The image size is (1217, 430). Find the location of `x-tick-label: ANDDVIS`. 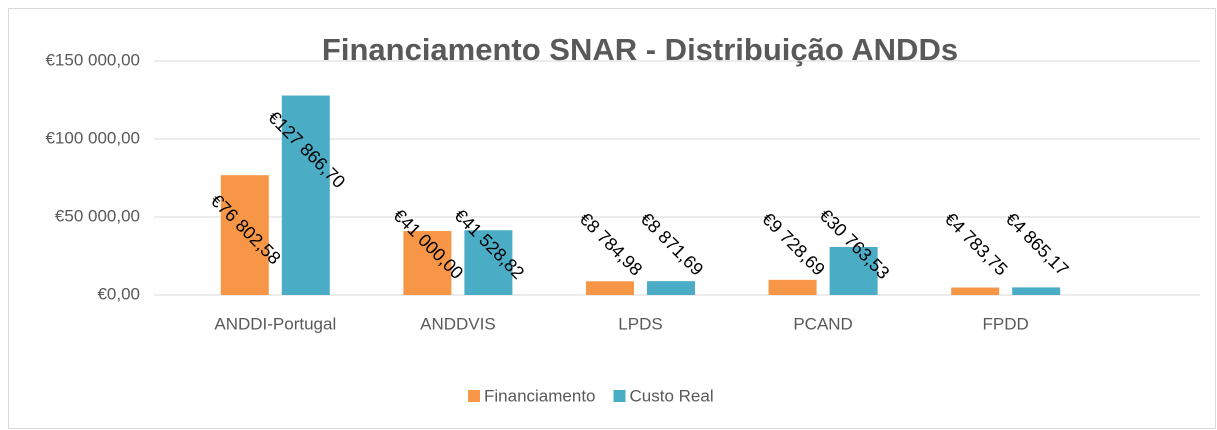

x-tick-label: ANDDVIS is located at coordinates (458, 323).